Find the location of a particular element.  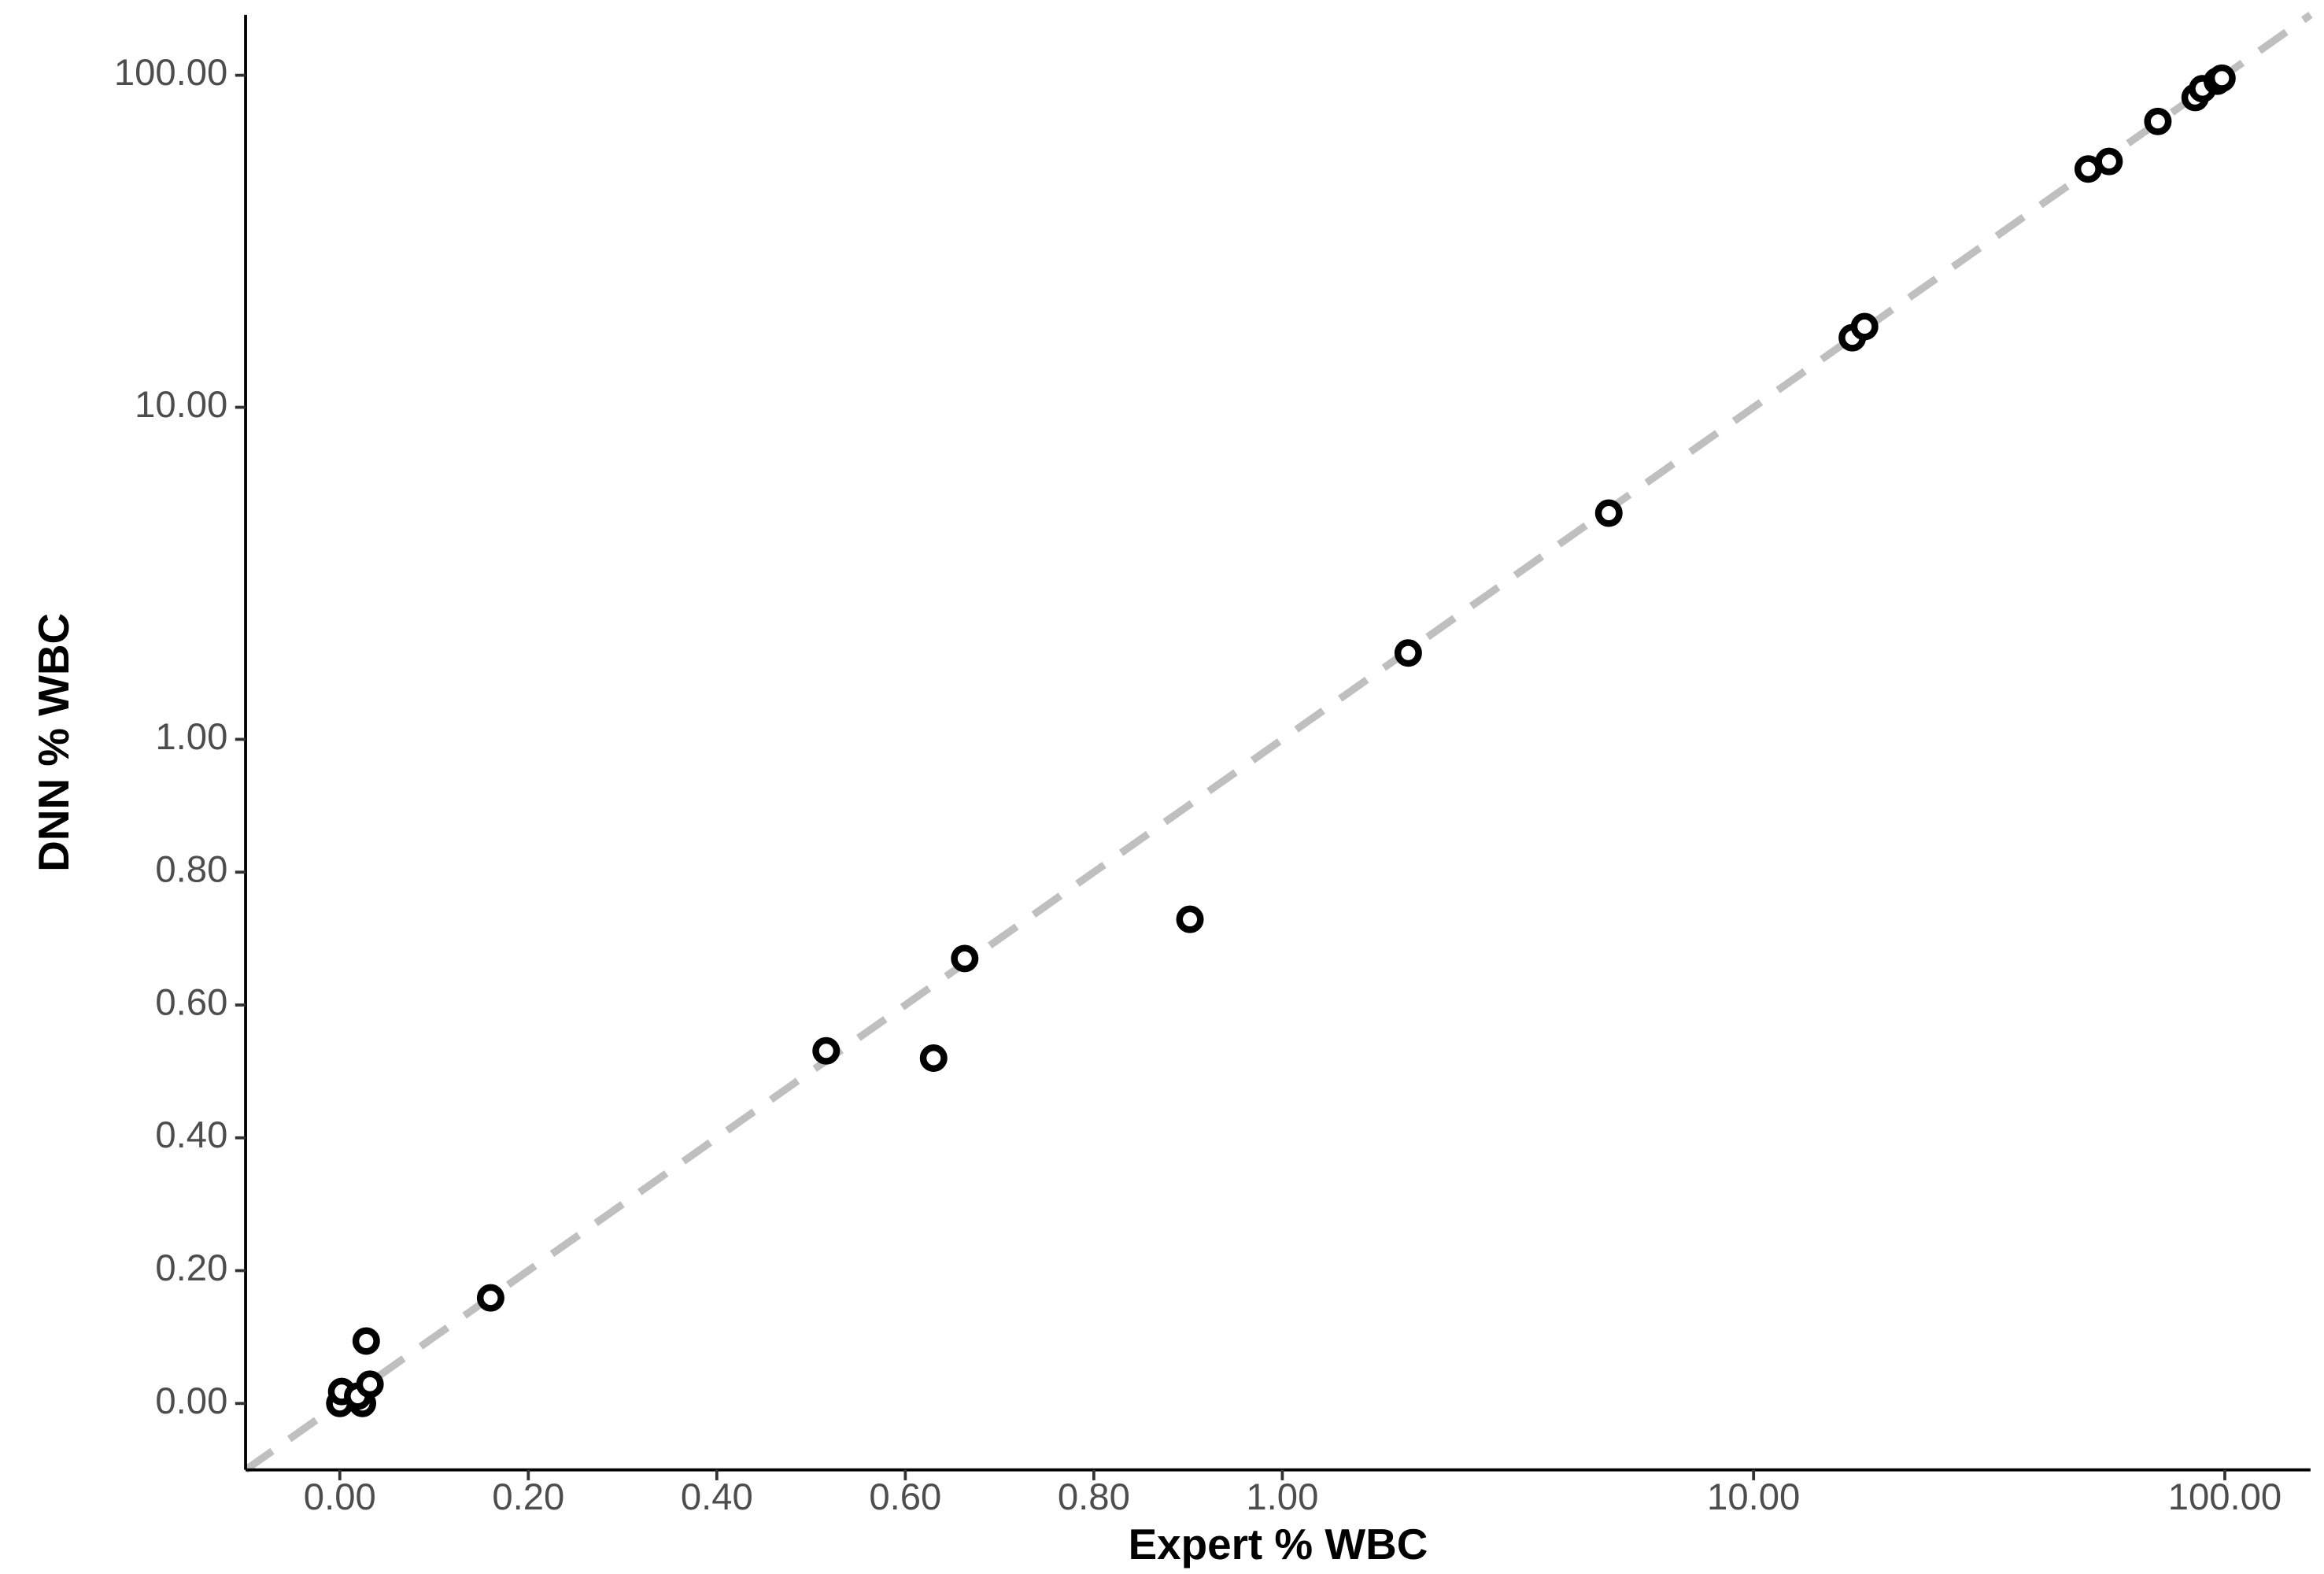

y-tick-label: 0.20 is located at coordinates (191, 1268).